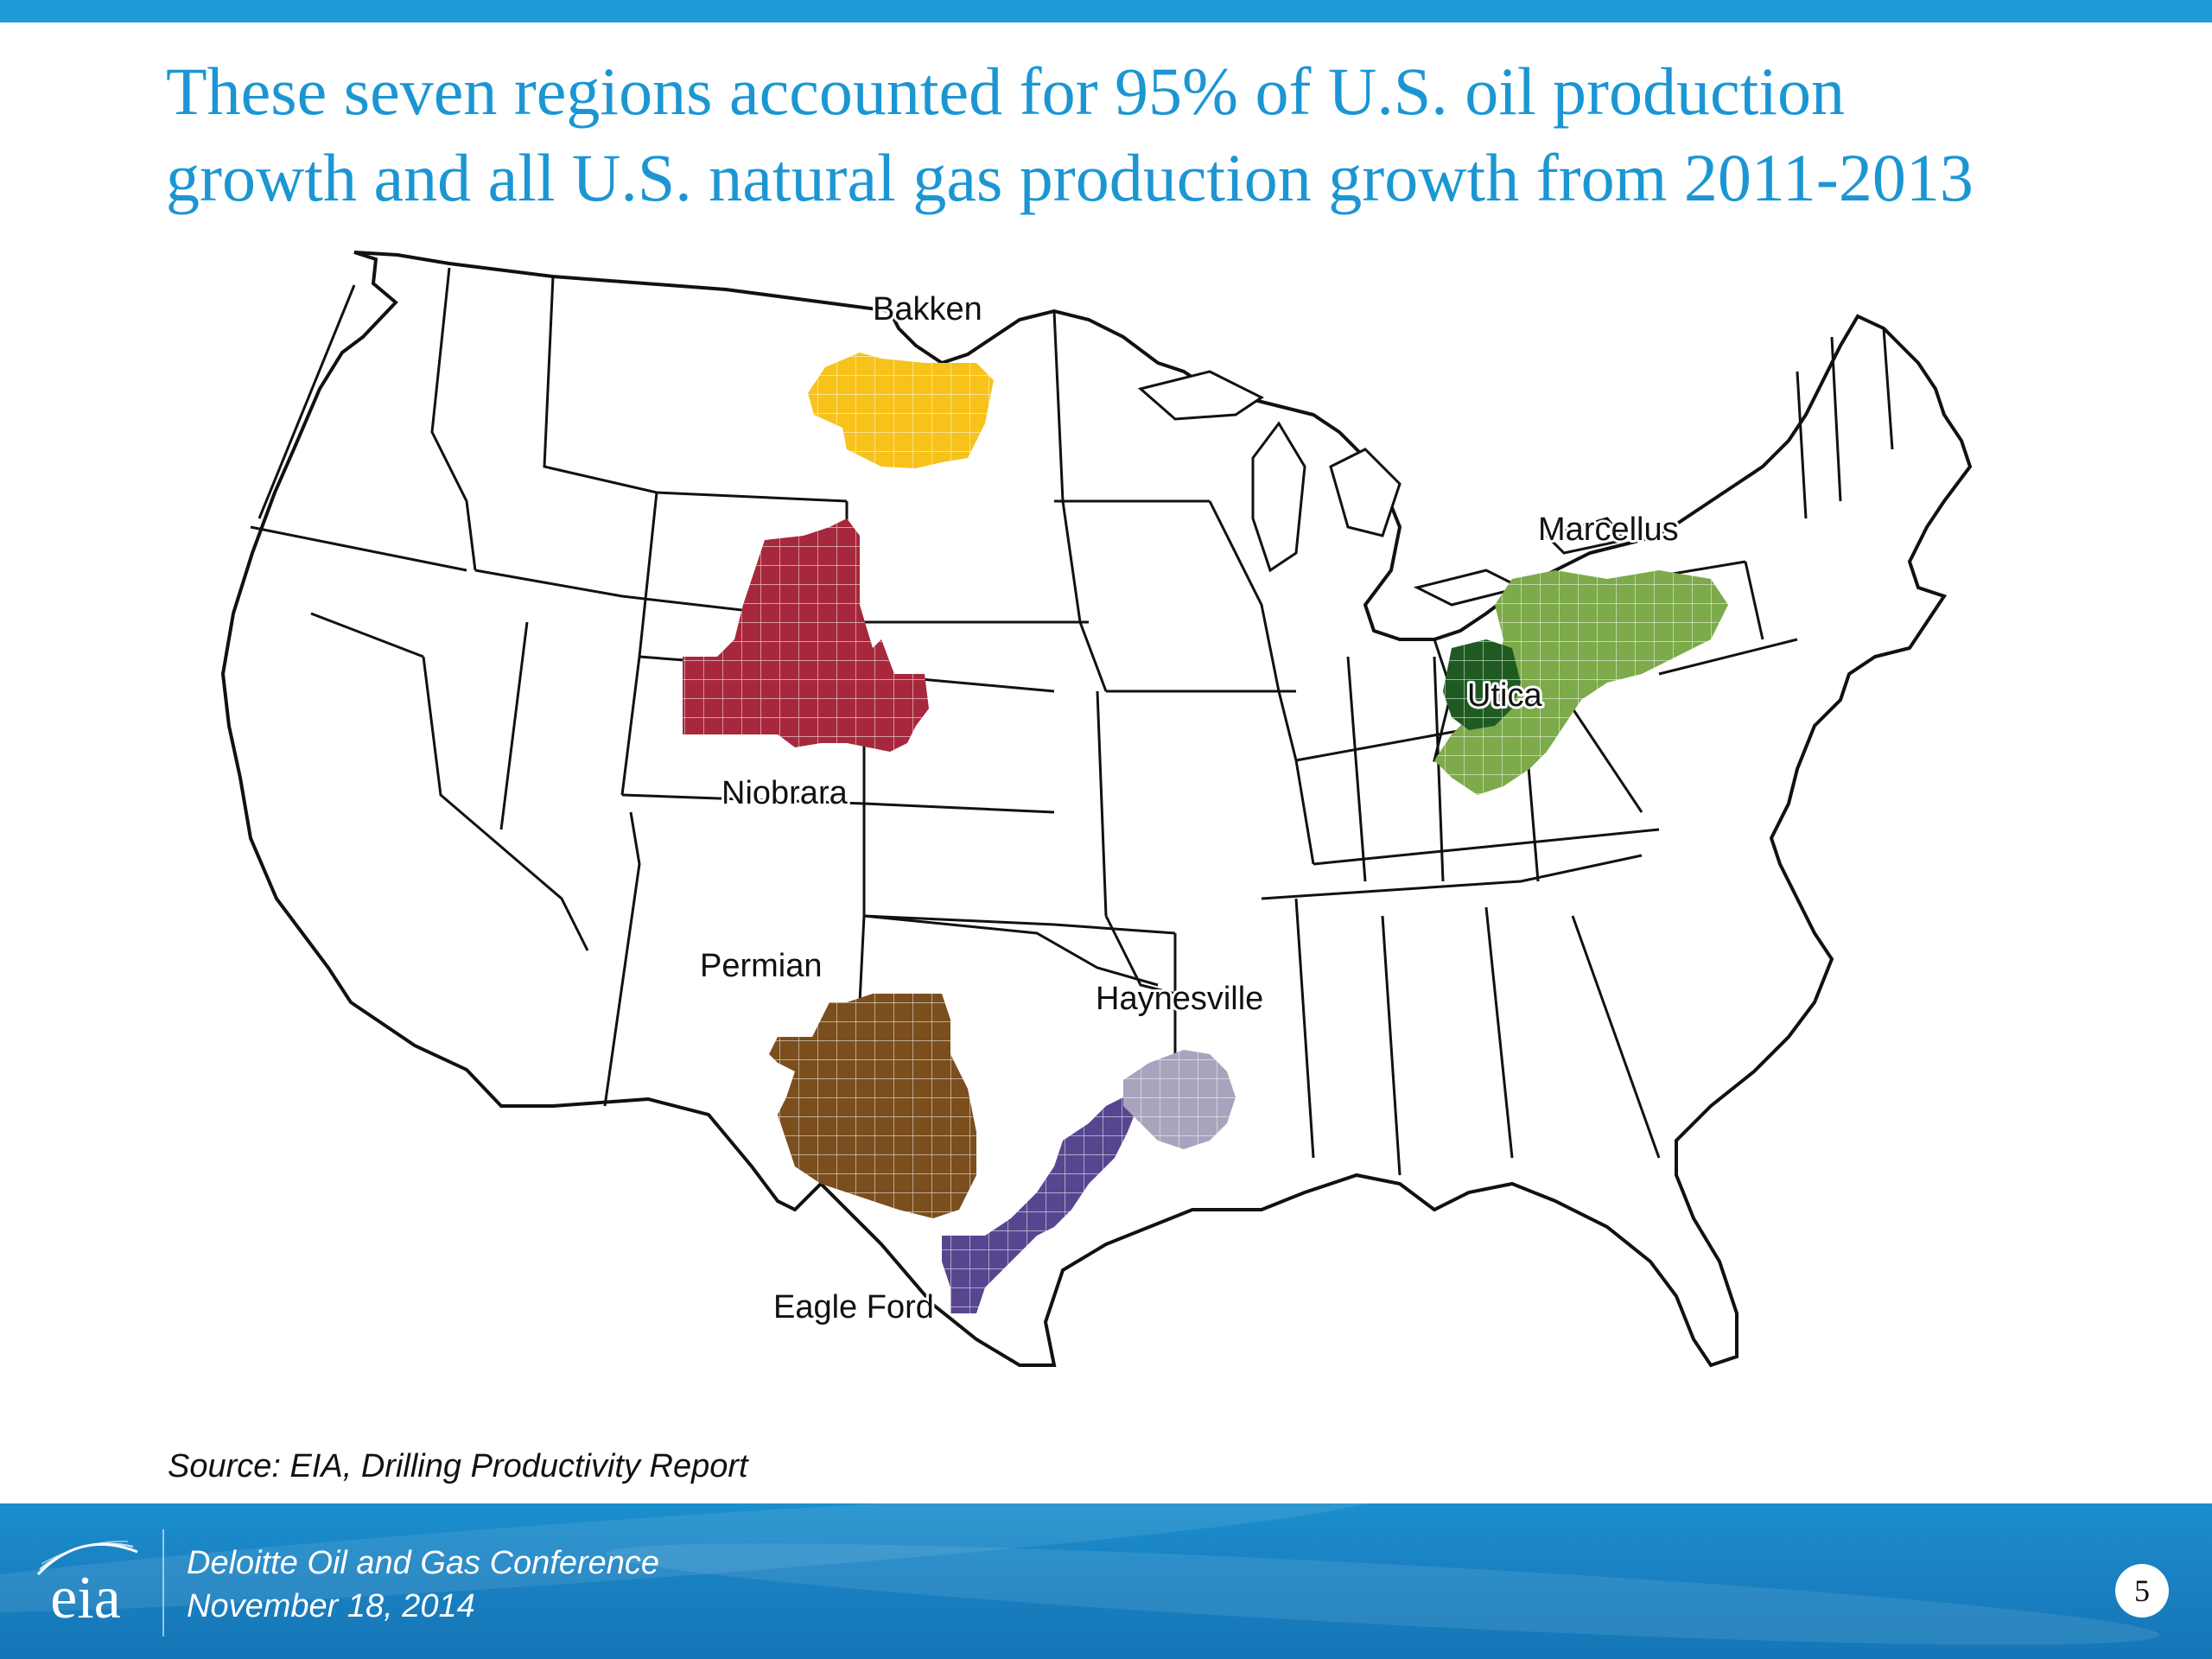 Image resolution: width=2212 pixels, height=1659 pixels. I want to click on utica-grid, so click(1482, 684).